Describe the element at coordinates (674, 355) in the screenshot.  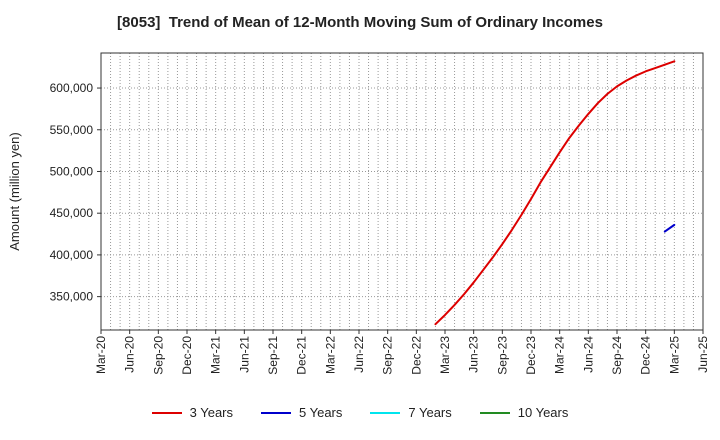
I see `x-tick-label: Mar-25` at that location.